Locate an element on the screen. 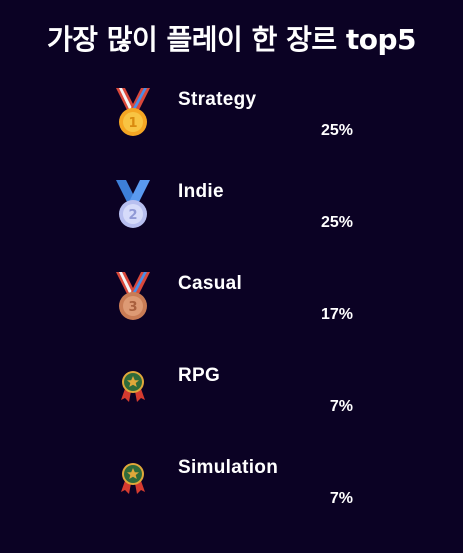 Image resolution: width=463 pixels, height=553 pixels. genre-name: Simulation is located at coordinates (228, 467).